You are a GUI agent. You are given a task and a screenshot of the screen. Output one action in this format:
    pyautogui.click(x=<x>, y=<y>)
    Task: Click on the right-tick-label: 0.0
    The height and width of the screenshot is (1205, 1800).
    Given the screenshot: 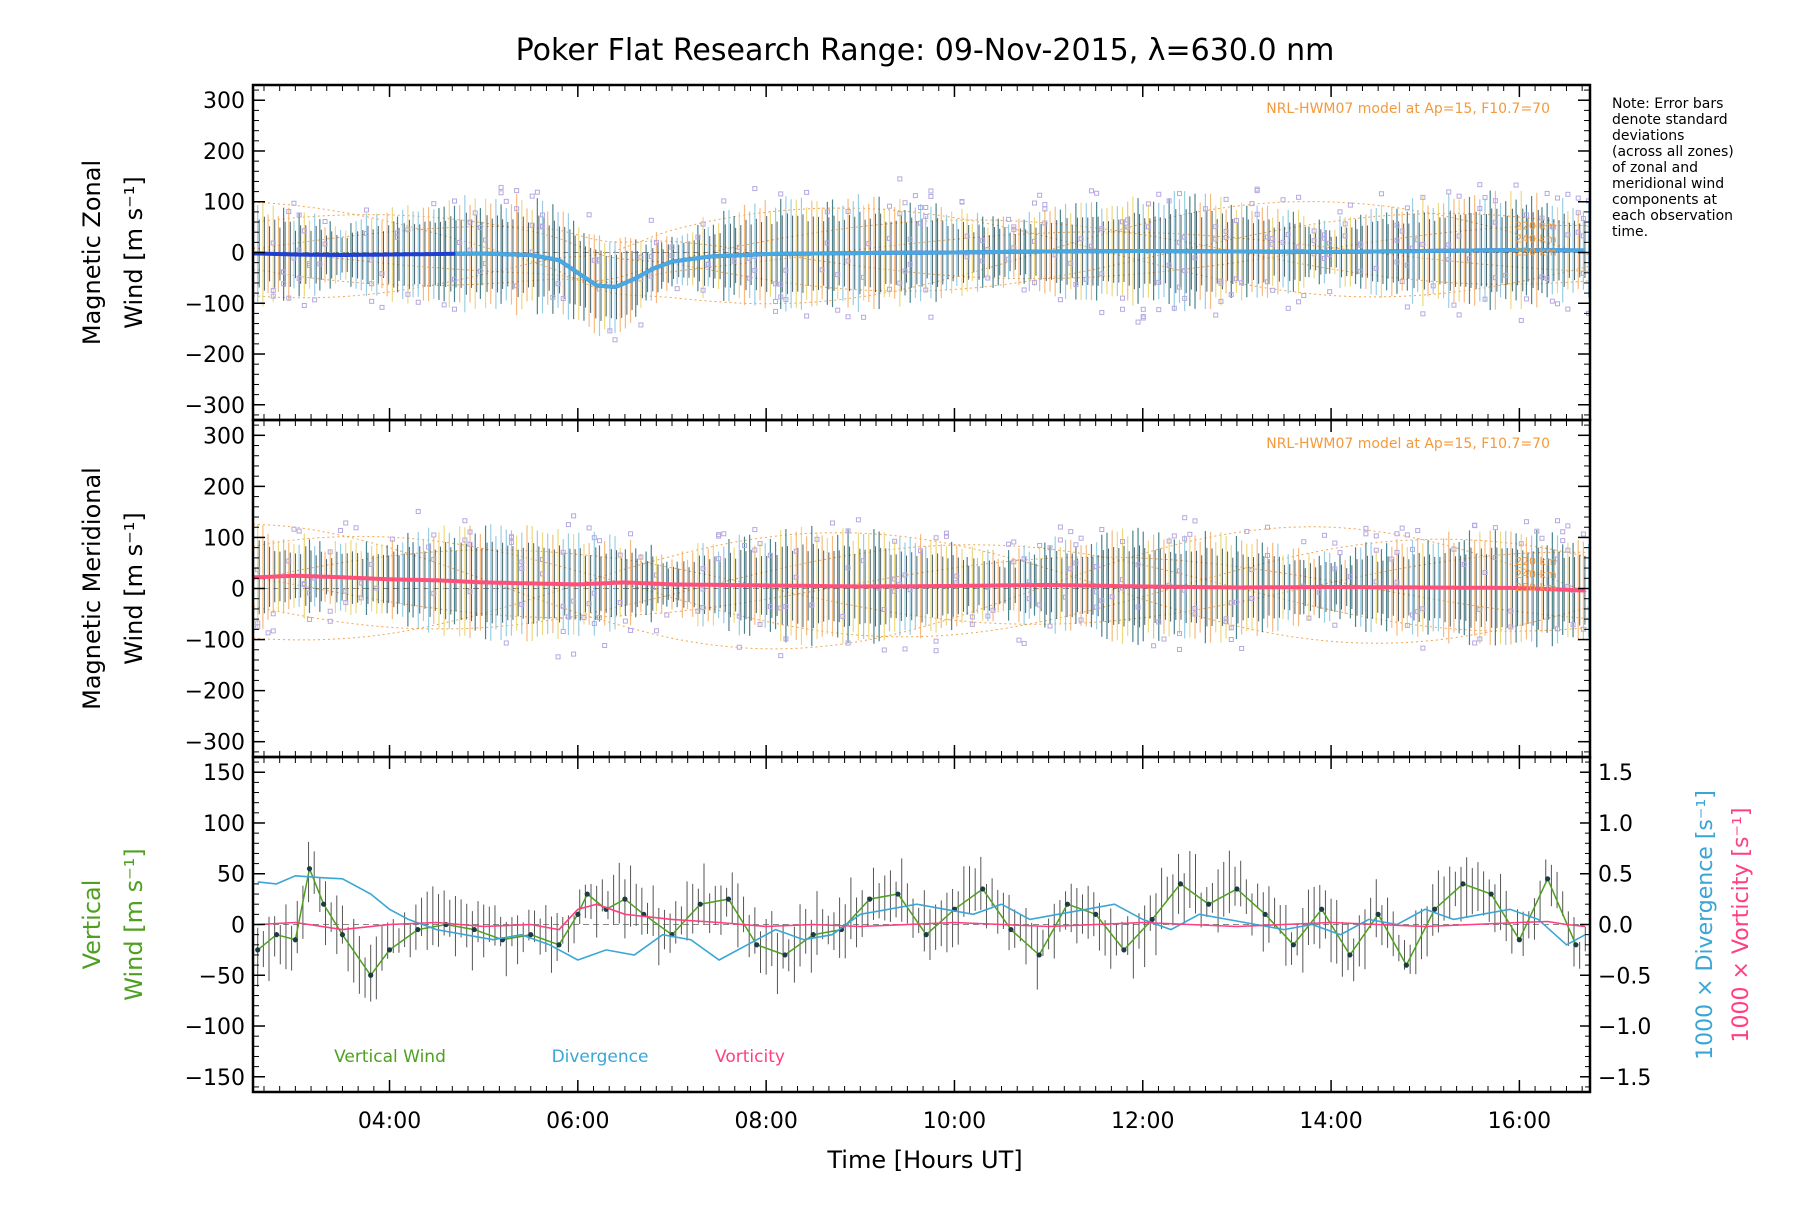 What is the action you would take?
    pyautogui.click(x=1615, y=926)
    